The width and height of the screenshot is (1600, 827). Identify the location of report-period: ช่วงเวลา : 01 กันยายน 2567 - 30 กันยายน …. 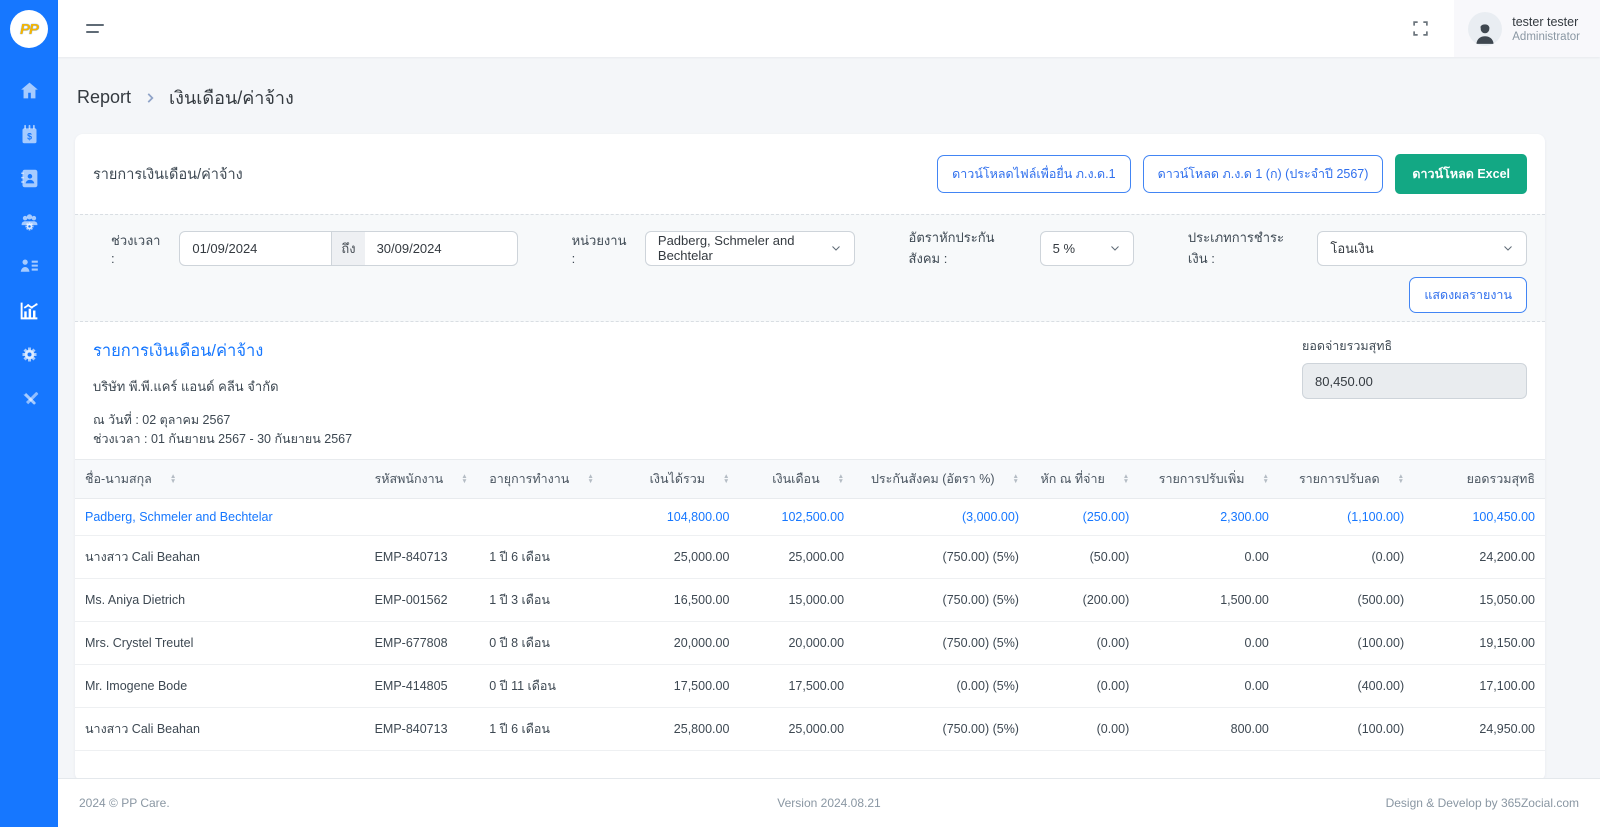
(223, 439).